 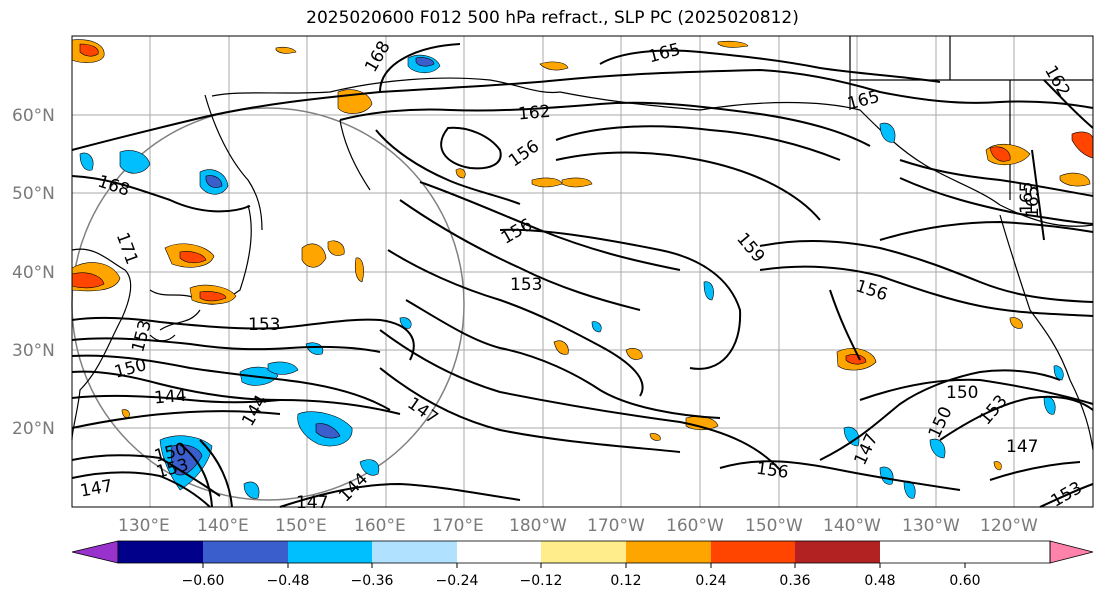 I want to click on colorbar-tick-label: 0.48, so click(x=879, y=581).